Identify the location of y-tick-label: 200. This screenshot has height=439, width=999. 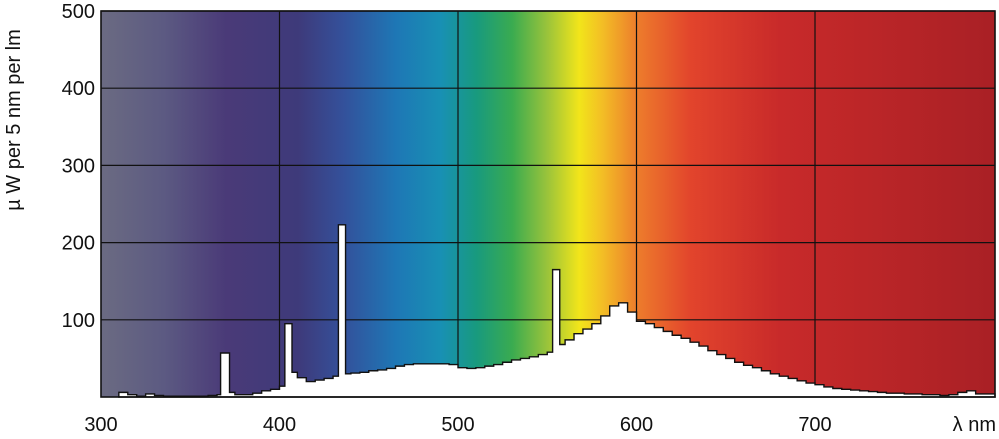
(78, 244).